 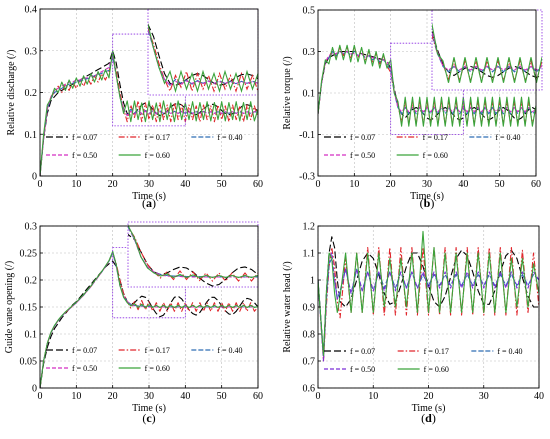 I want to click on panel-label-letter: a, so click(x=149, y=203).